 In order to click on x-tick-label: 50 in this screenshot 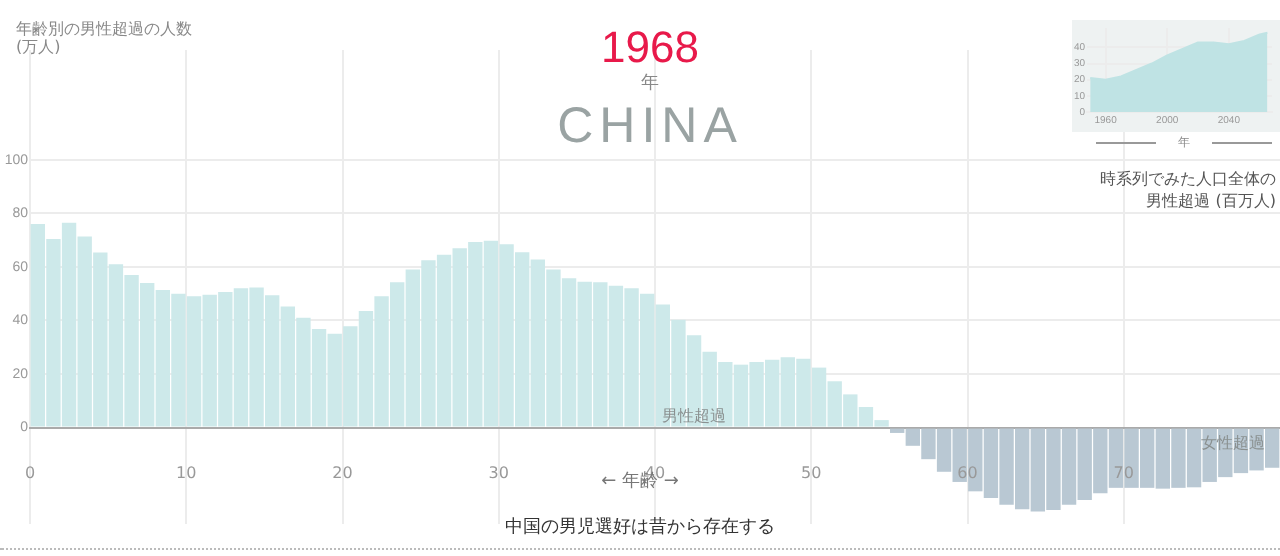, I will do `click(811, 472)`.